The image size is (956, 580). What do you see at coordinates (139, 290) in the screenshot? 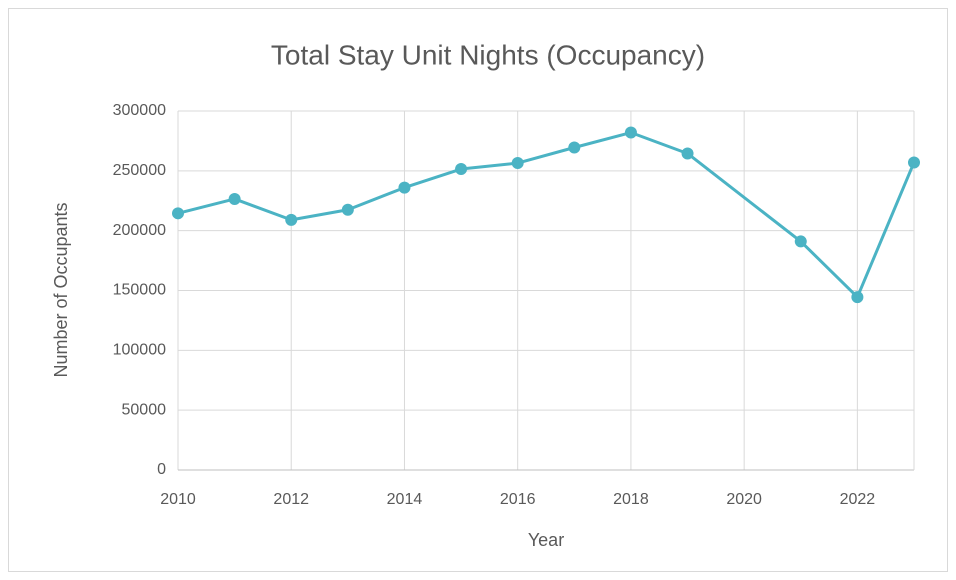
I see `y-tick-label: 150000` at bounding box center [139, 290].